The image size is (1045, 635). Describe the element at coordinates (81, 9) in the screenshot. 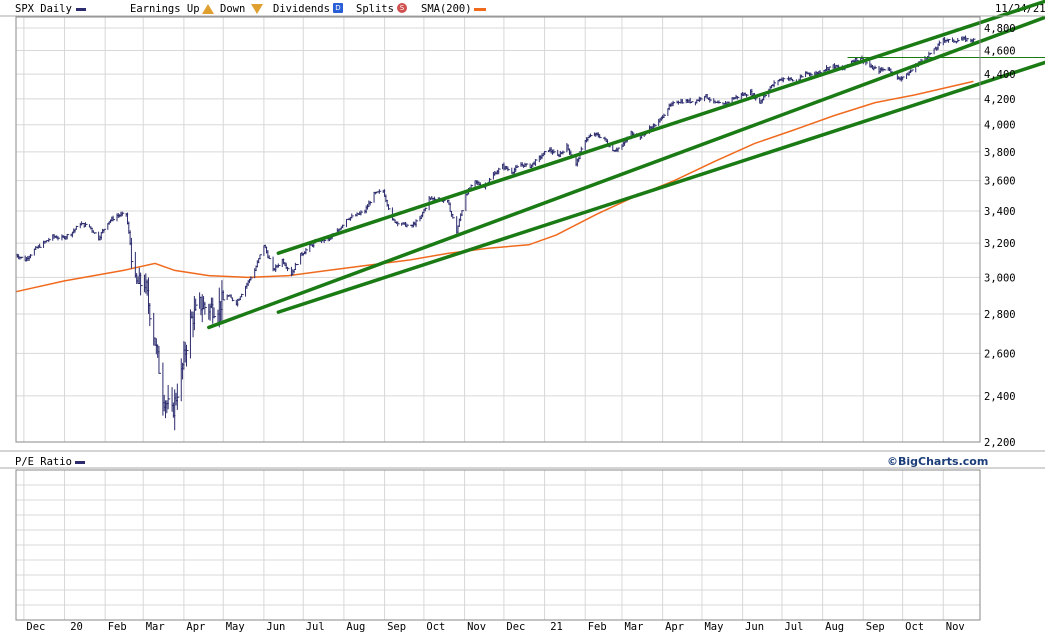

I see `price-legend-swatch` at that location.